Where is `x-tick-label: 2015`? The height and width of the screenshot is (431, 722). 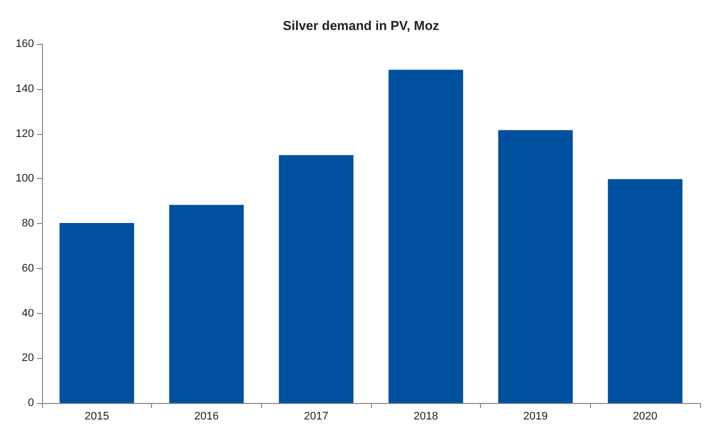 x-tick-label: 2015 is located at coordinates (97, 416).